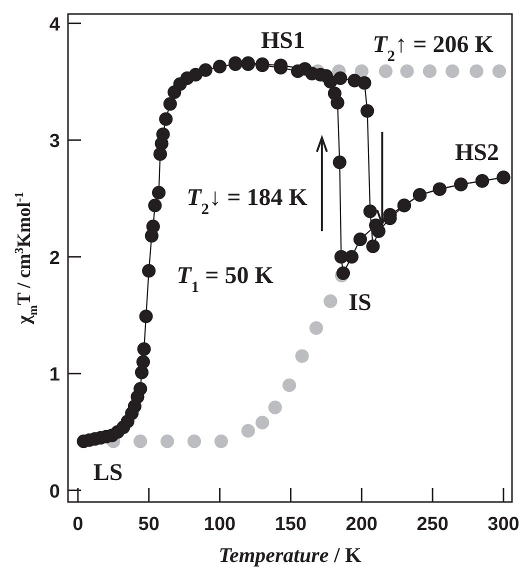 The image size is (531, 572). I want to click on annotation: HS1, so click(283, 41).